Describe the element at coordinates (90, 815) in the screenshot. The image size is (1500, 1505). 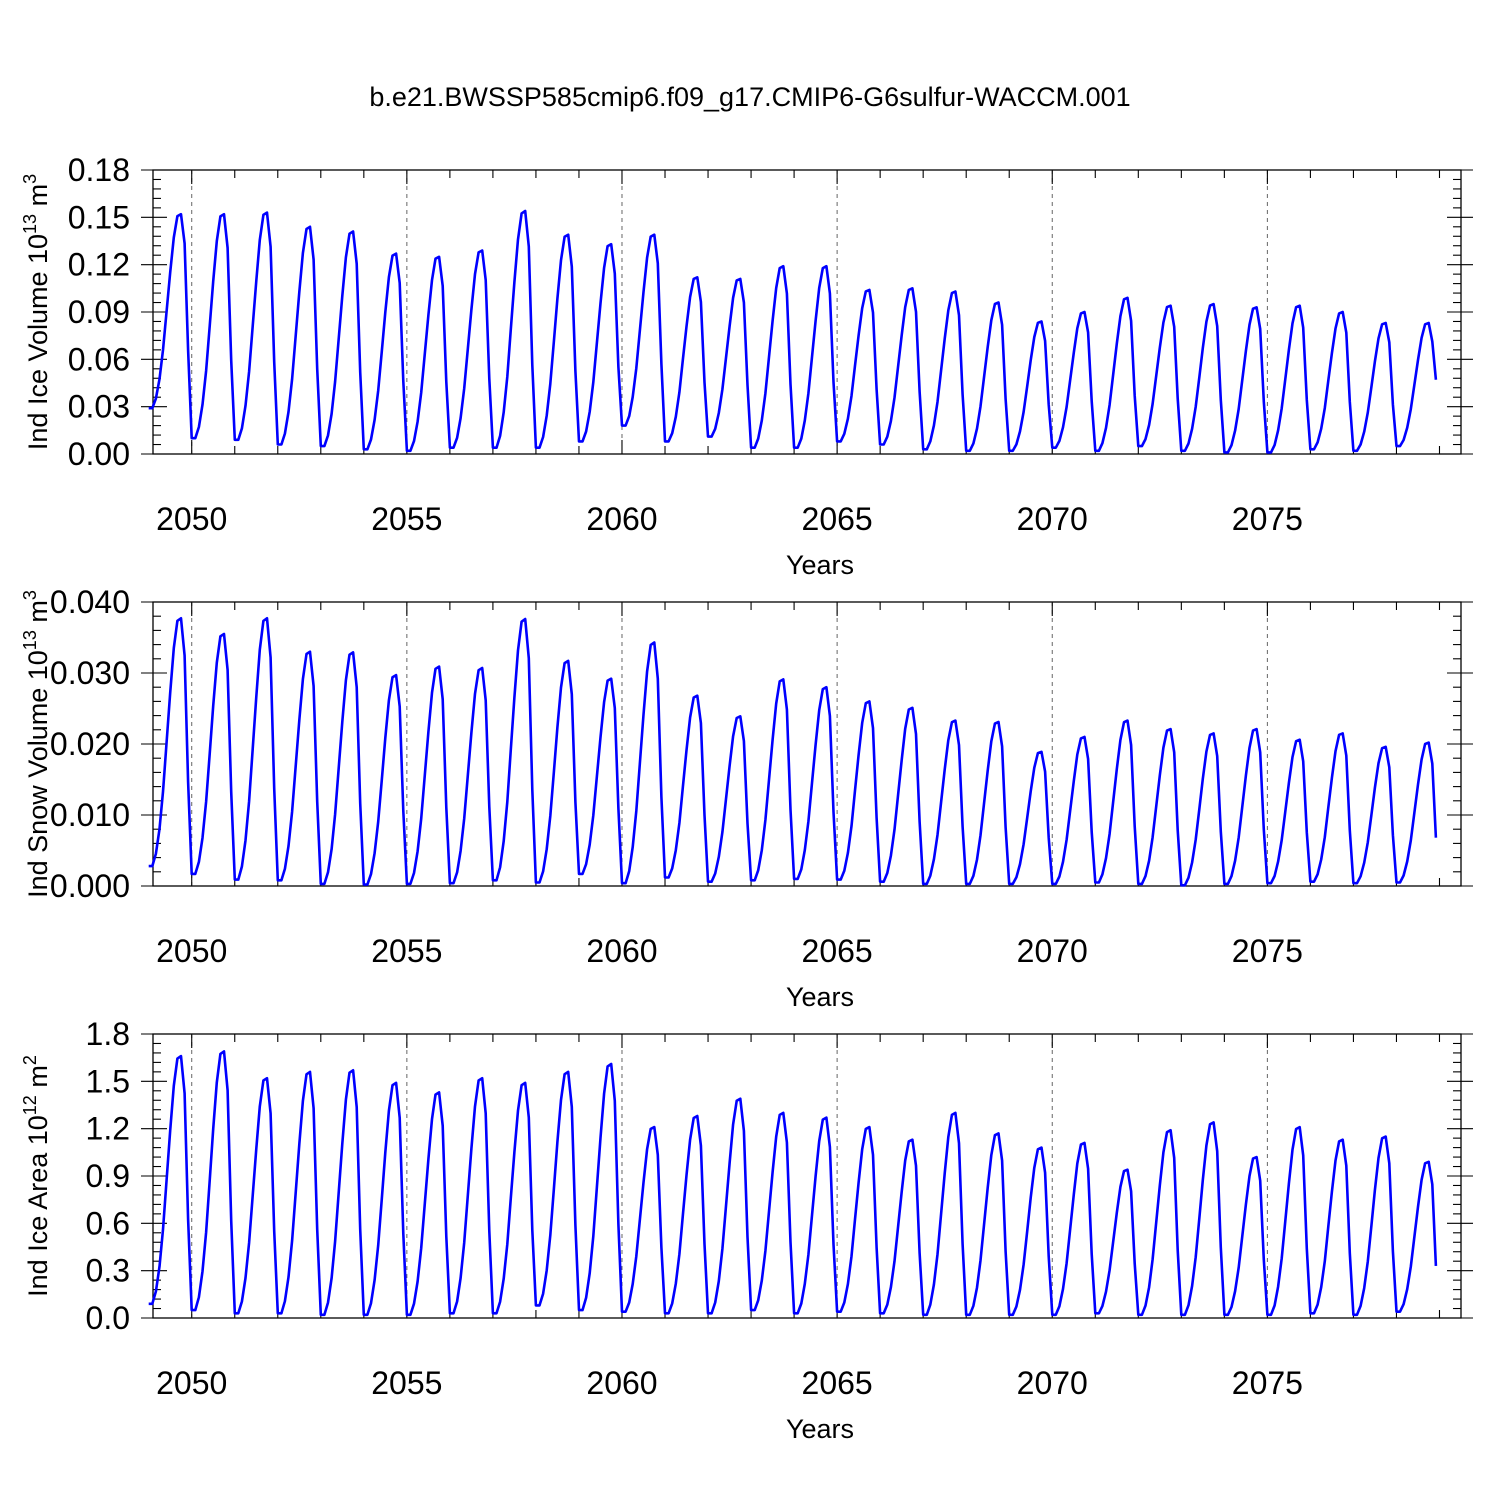
I see `y-tick-label: 0.010` at that location.